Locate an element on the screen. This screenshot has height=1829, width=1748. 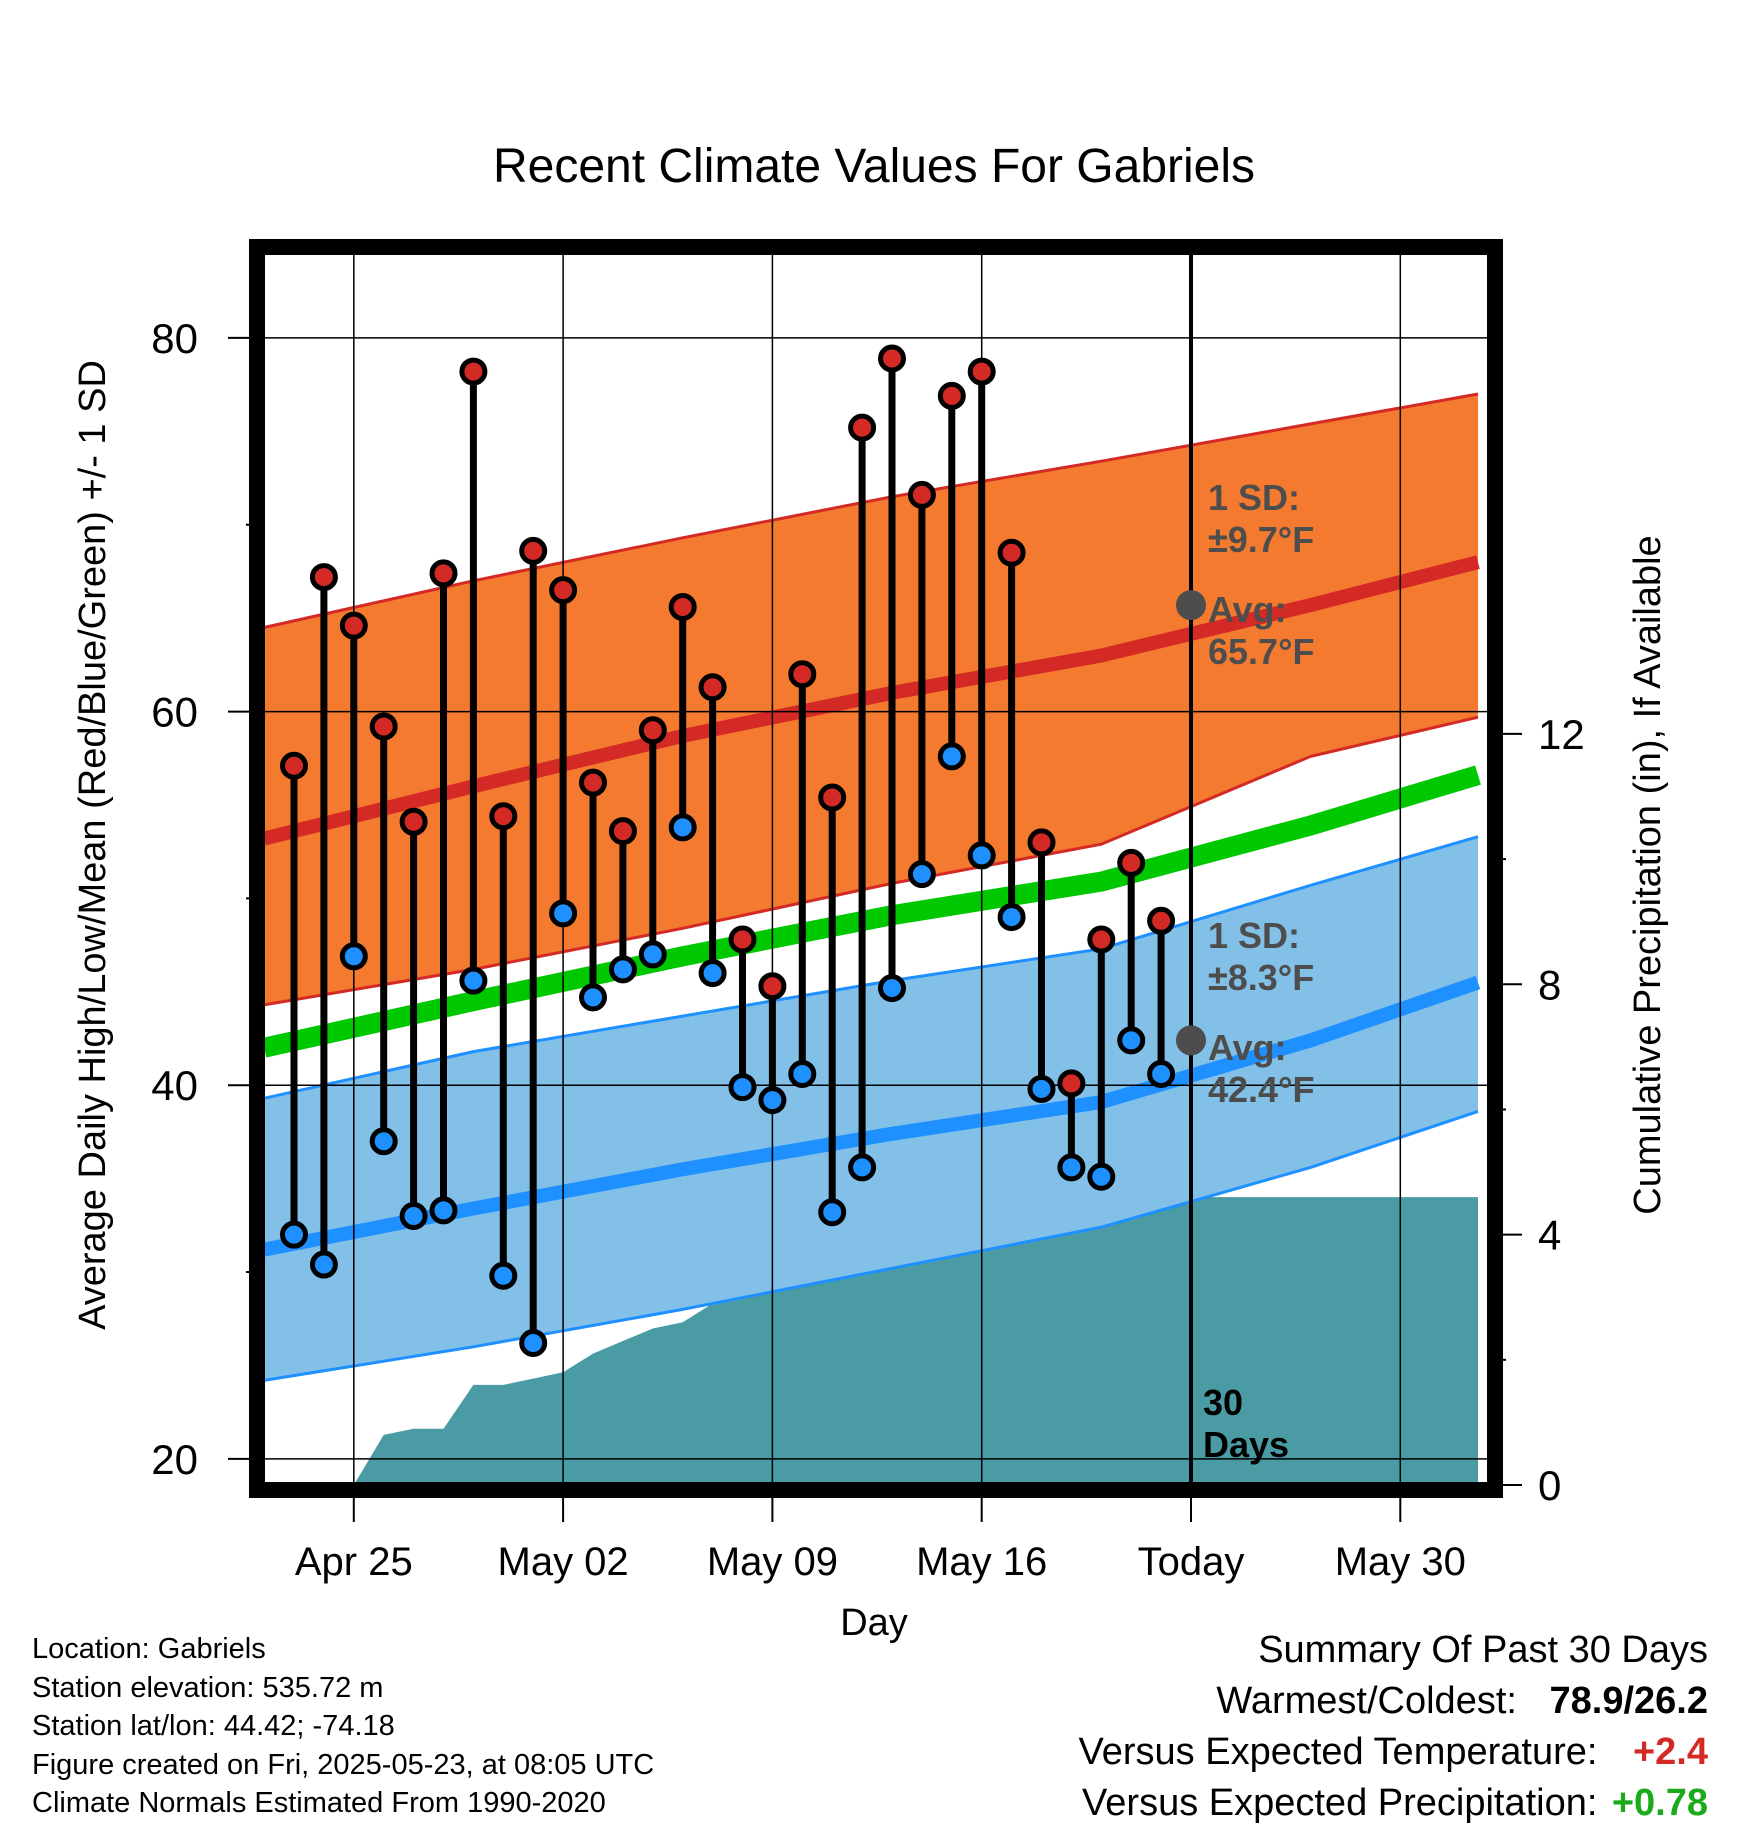
y2-tick-label: 12 is located at coordinates (1561, 734).